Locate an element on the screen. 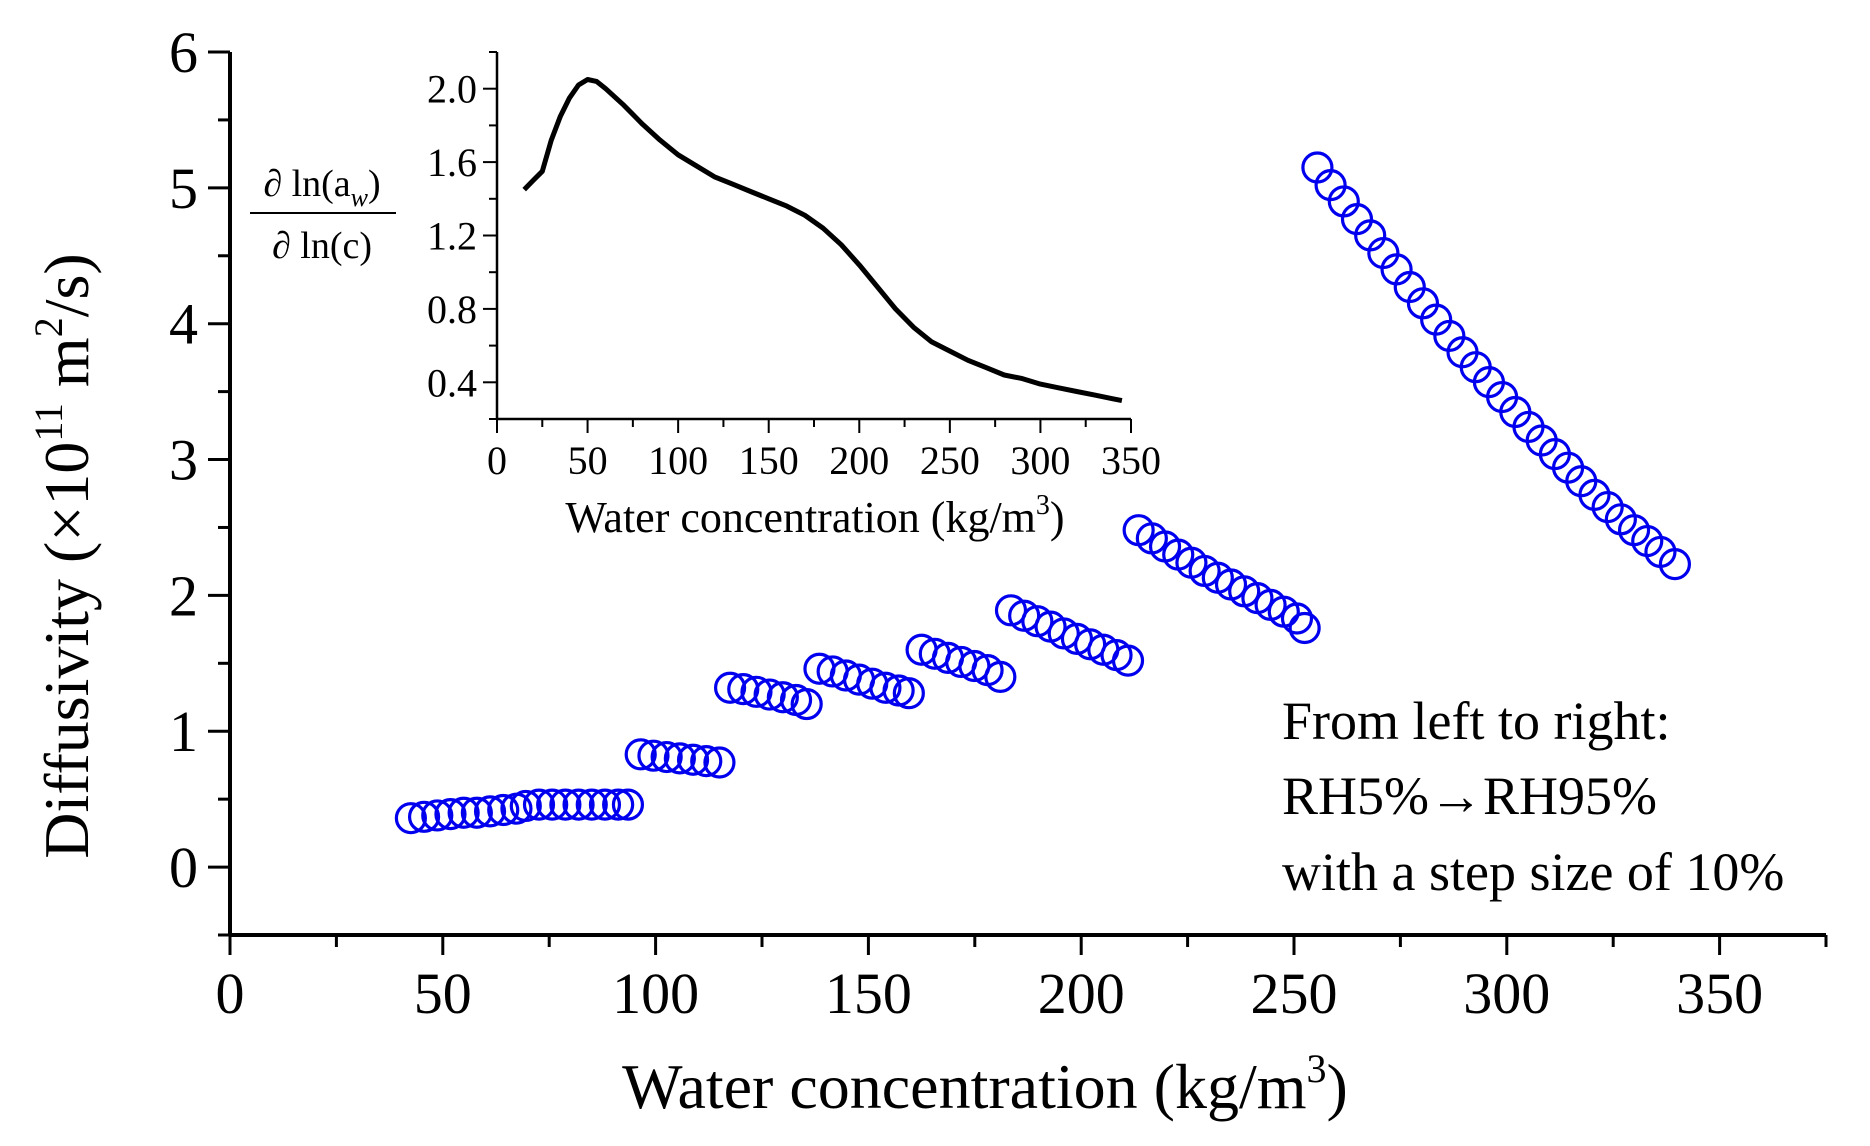  main-x-tick-label: 50 is located at coordinates (443, 993).